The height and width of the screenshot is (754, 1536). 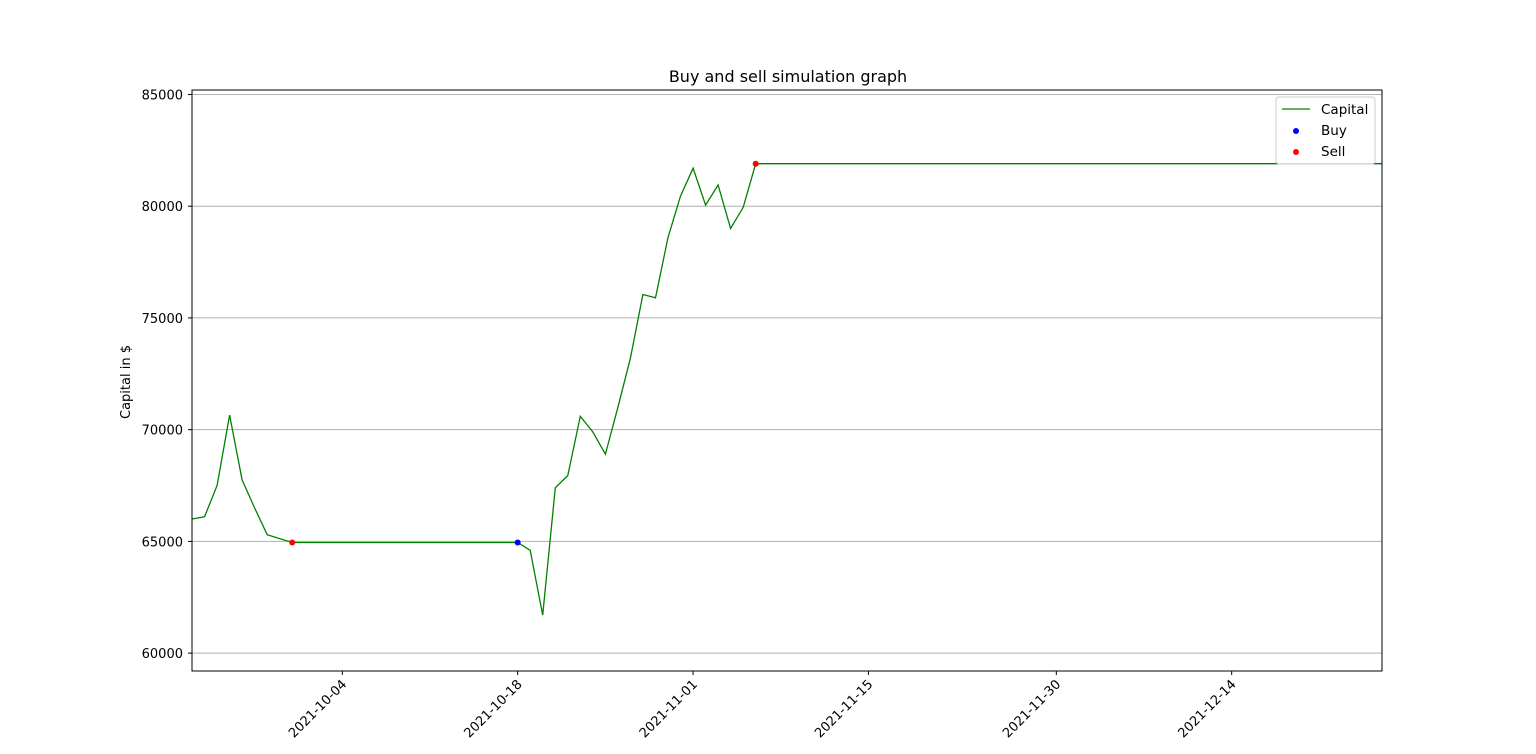 I want to click on x-tick-label: 2021-10-18, so click(x=493, y=709).